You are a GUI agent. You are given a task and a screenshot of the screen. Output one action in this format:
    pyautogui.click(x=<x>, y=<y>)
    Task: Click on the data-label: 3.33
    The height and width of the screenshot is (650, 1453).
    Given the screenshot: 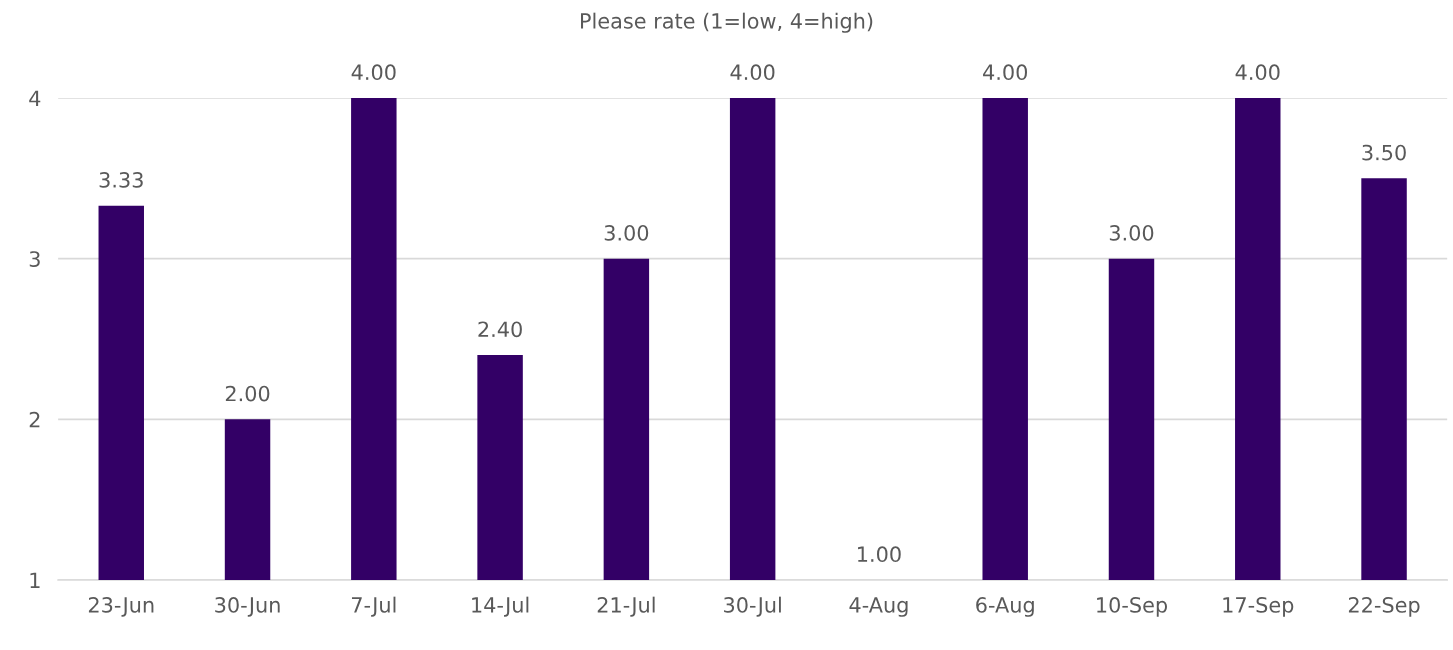 What is the action you would take?
    pyautogui.click(x=121, y=179)
    